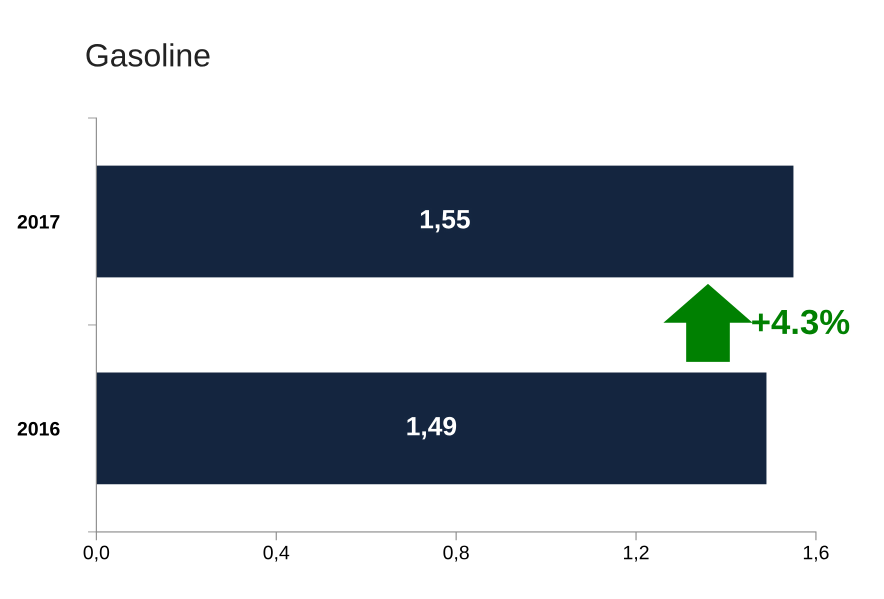  Describe the element at coordinates (39, 429) in the screenshot. I see `y-tick-label: 2016` at that location.